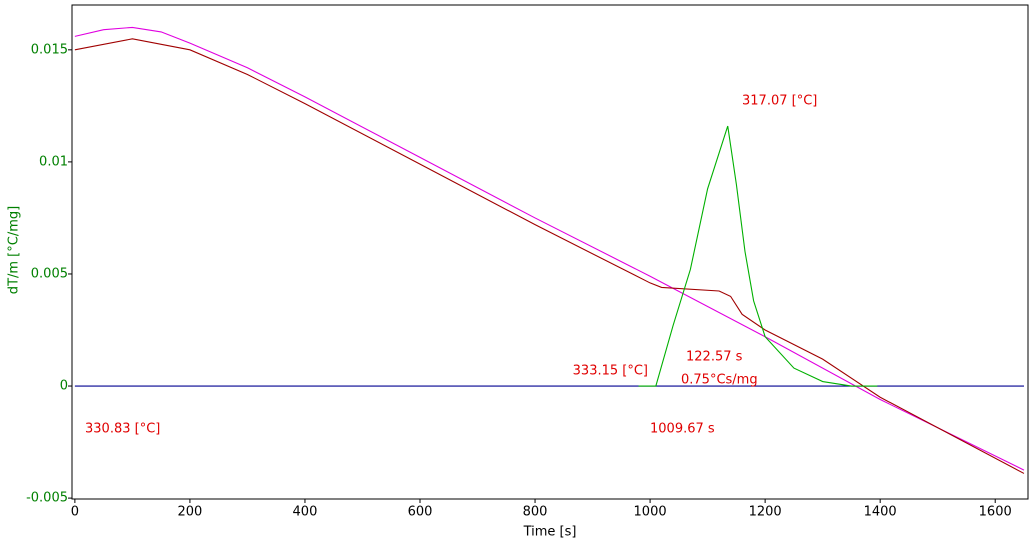  What do you see at coordinates (420, 512) in the screenshot?
I see `x-tick-label: 600` at bounding box center [420, 512].